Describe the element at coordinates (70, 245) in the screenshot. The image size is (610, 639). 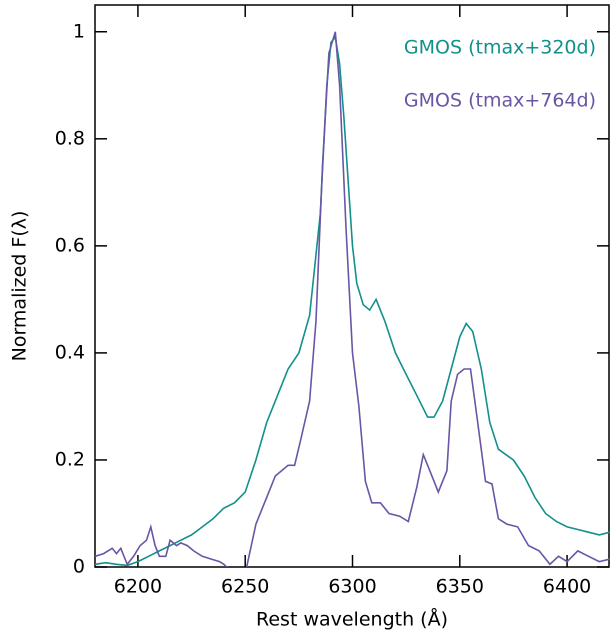
I see `y-tick-label: 0.6` at that location.